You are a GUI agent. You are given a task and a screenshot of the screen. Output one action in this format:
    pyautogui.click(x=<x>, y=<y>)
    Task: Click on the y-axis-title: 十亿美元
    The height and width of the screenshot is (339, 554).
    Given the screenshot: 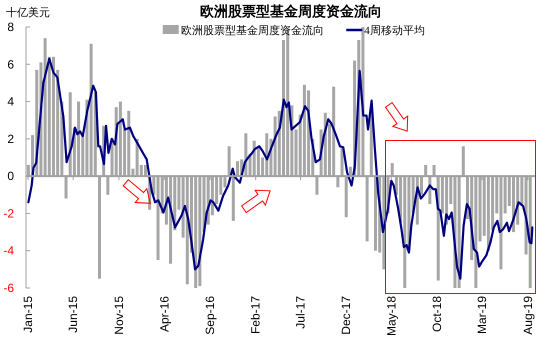 What is the action you would take?
    pyautogui.click(x=28, y=12)
    